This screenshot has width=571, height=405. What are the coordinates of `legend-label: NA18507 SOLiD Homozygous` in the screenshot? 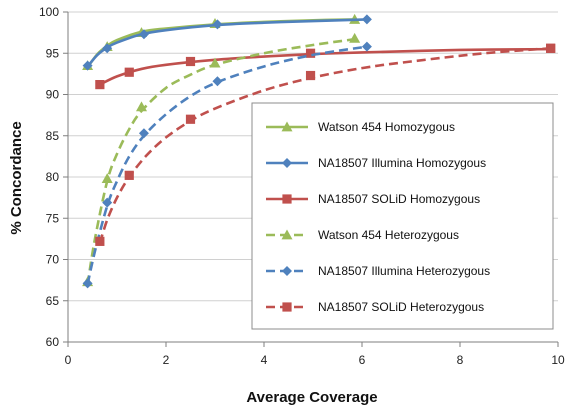 It's located at (399, 199).